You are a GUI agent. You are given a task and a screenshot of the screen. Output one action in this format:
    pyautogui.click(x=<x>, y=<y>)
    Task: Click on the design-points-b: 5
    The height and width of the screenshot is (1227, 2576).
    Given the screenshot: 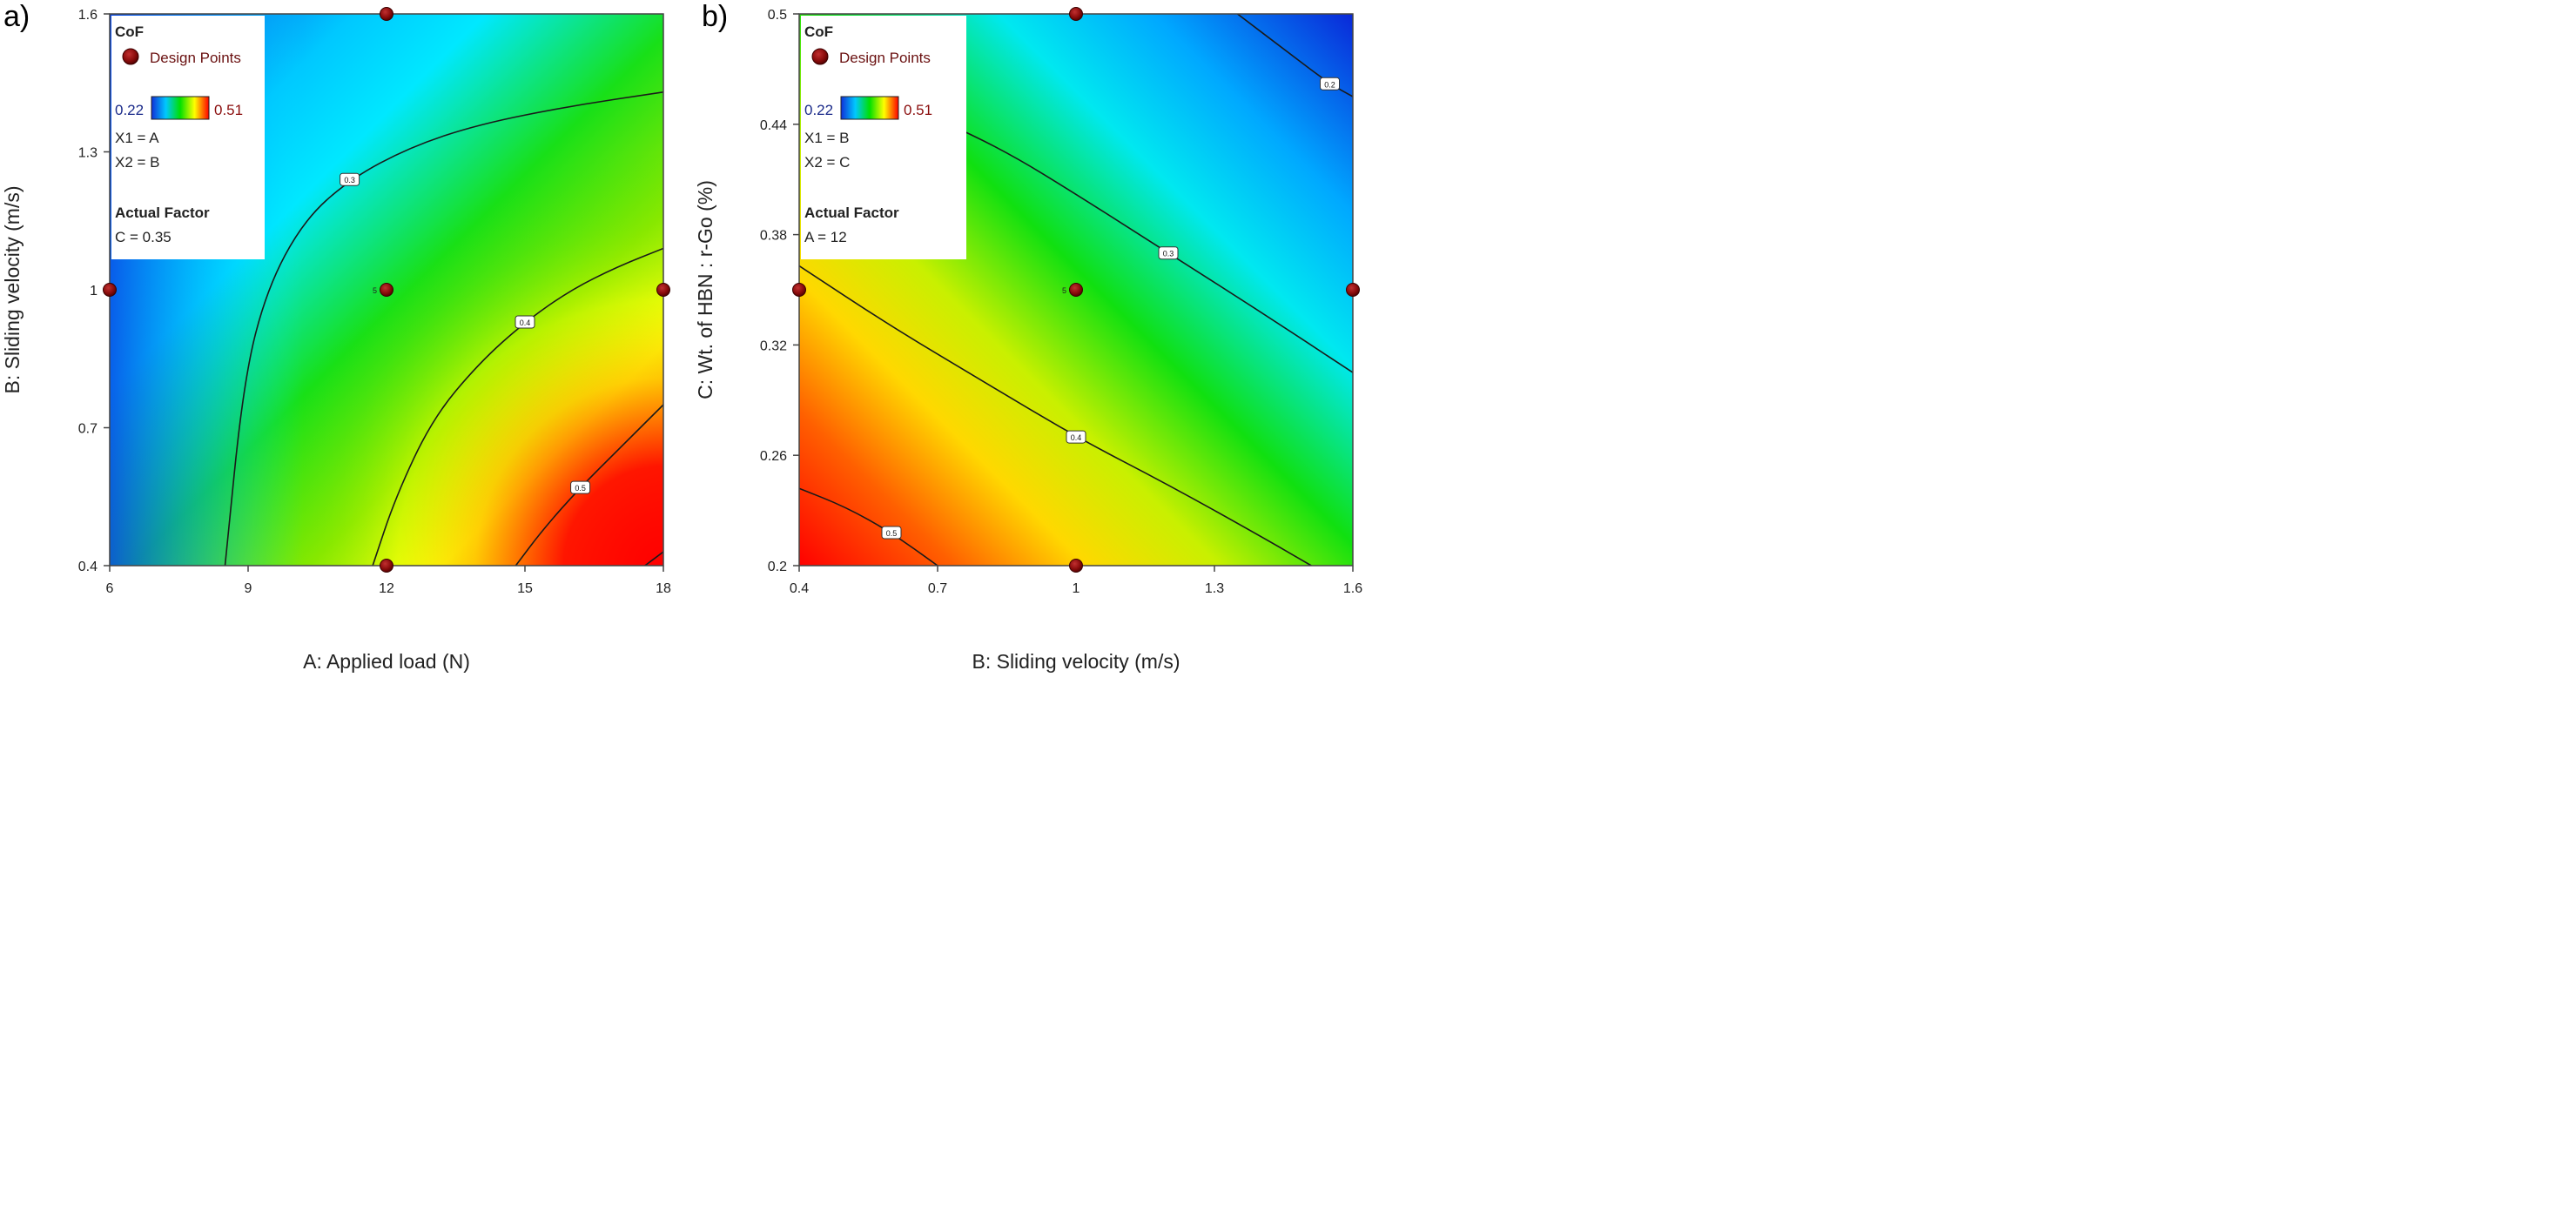 What is the action you would take?
    pyautogui.click(x=1076, y=290)
    